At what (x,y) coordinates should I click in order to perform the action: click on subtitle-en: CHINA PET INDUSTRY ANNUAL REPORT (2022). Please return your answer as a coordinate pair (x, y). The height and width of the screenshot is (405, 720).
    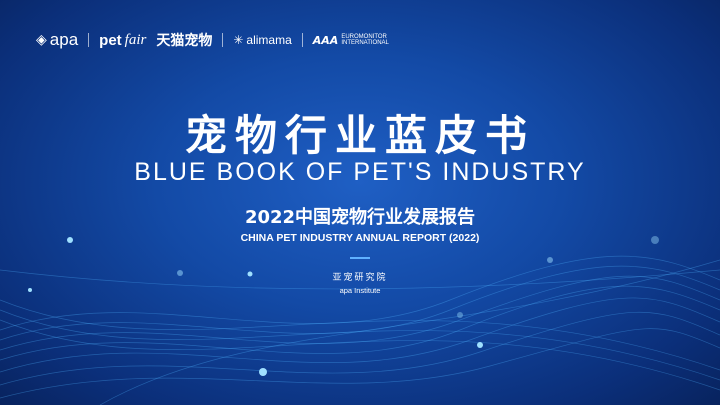
    Looking at the image, I should click on (360, 238).